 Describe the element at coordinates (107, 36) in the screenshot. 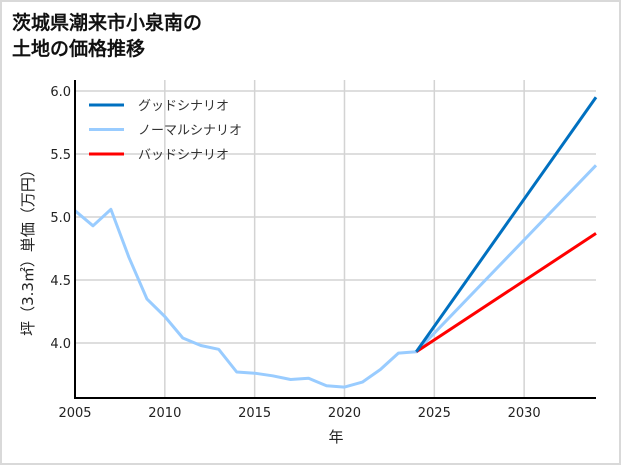

I see `chart-title: 茨城県潮来市小泉南の 土地の価格推移` at that location.